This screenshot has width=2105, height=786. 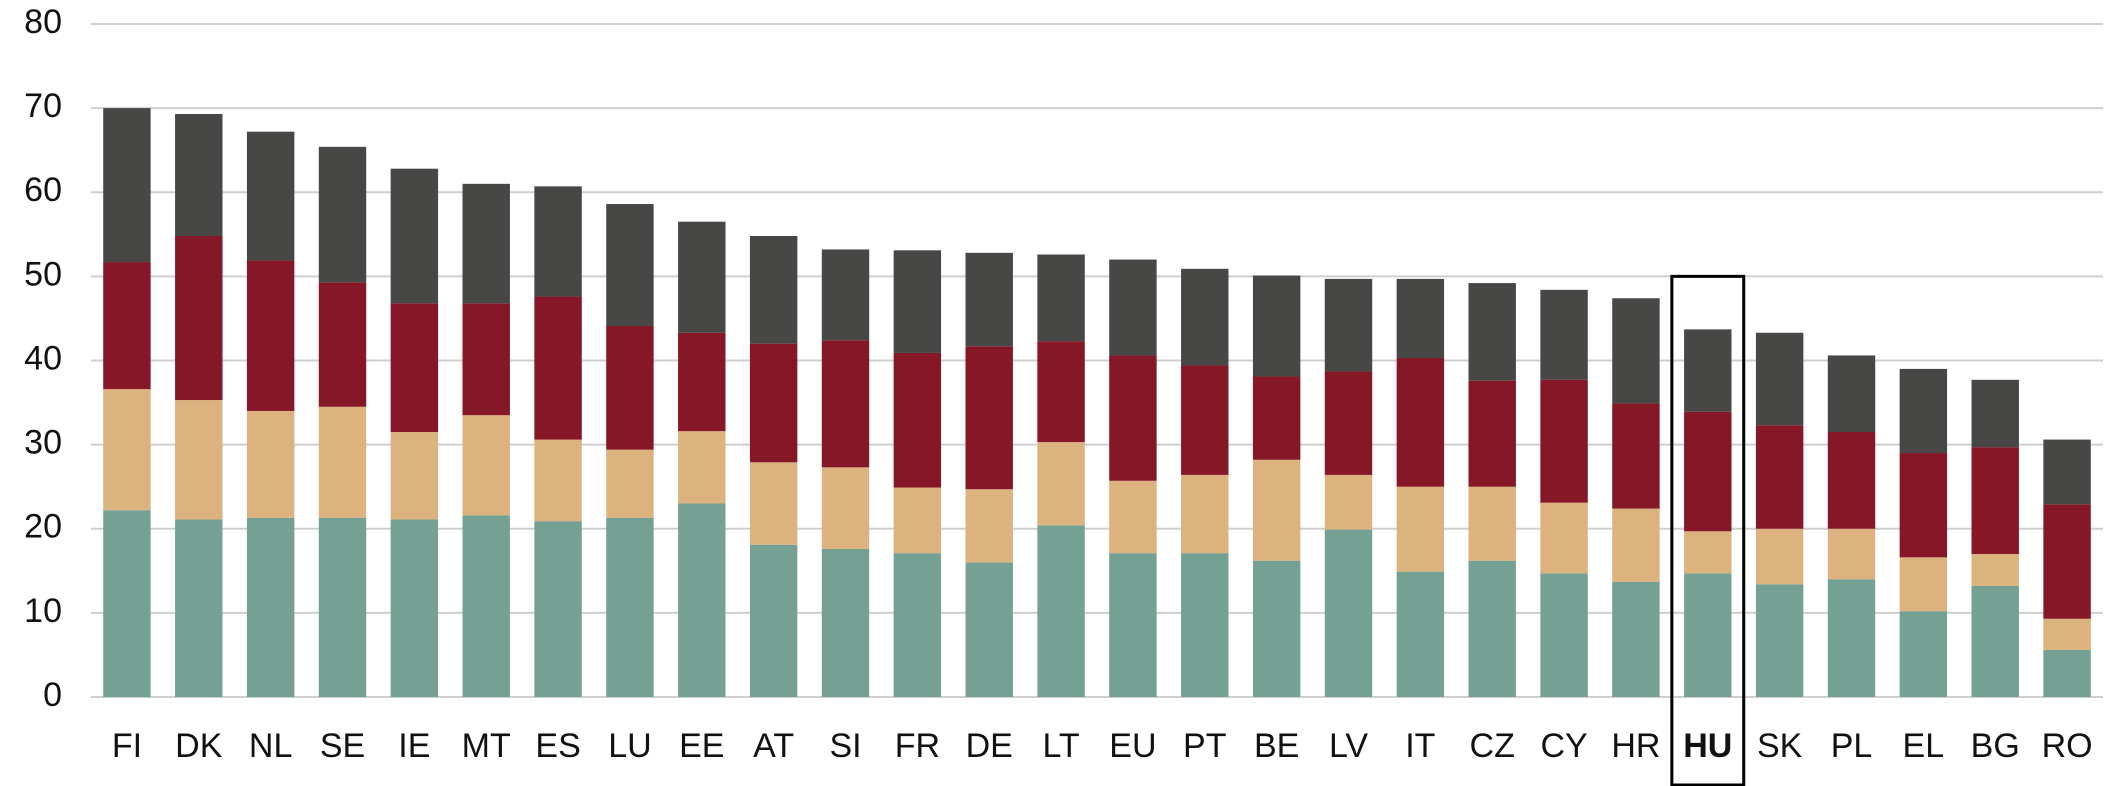 I want to click on y-tick-label: 70, so click(x=43, y=106).